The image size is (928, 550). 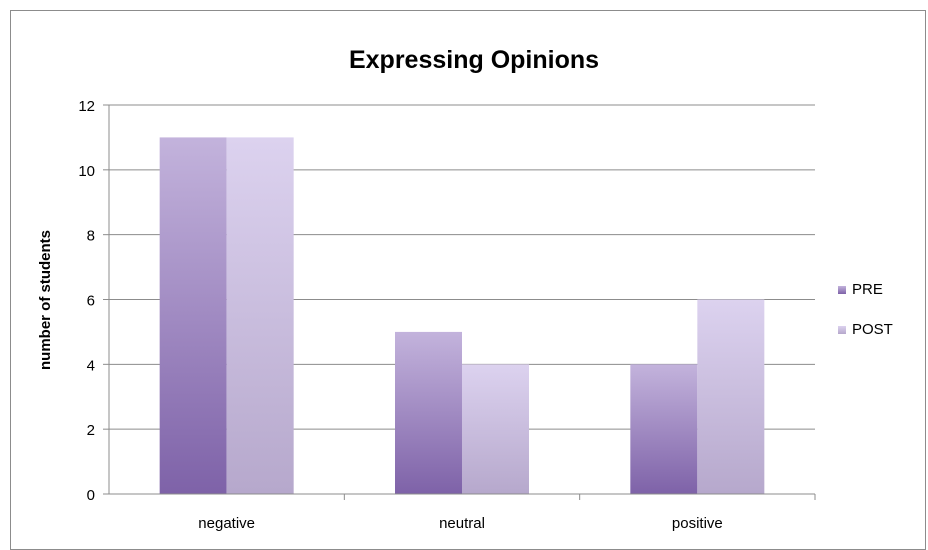 What do you see at coordinates (226, 523) in the screenshot?
I see `x-tick-label: negative` at bounding box center [226, 523].